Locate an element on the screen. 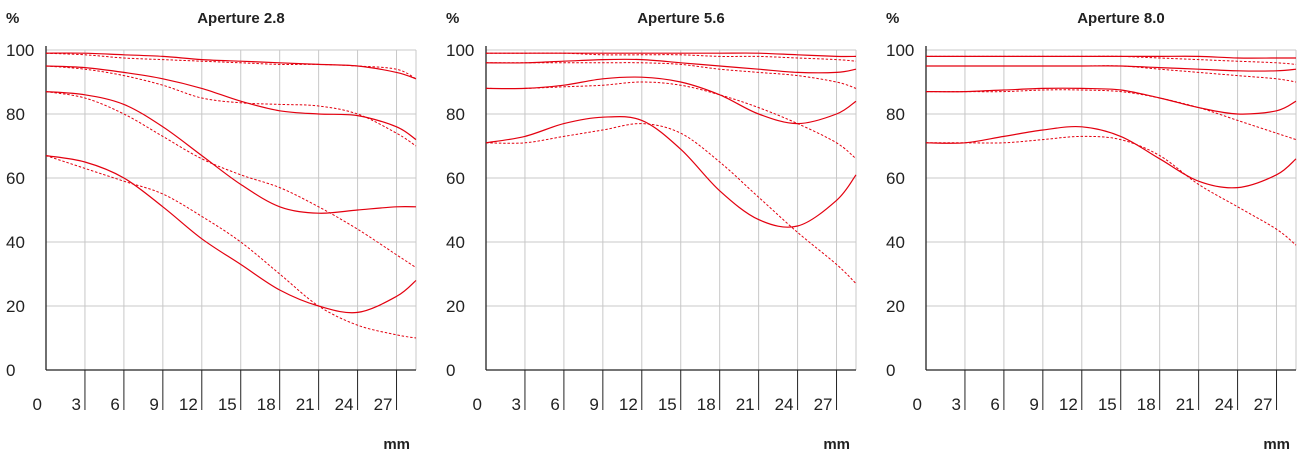  chart-title: Aperture 5.6 is located at coordinates (681, 18).